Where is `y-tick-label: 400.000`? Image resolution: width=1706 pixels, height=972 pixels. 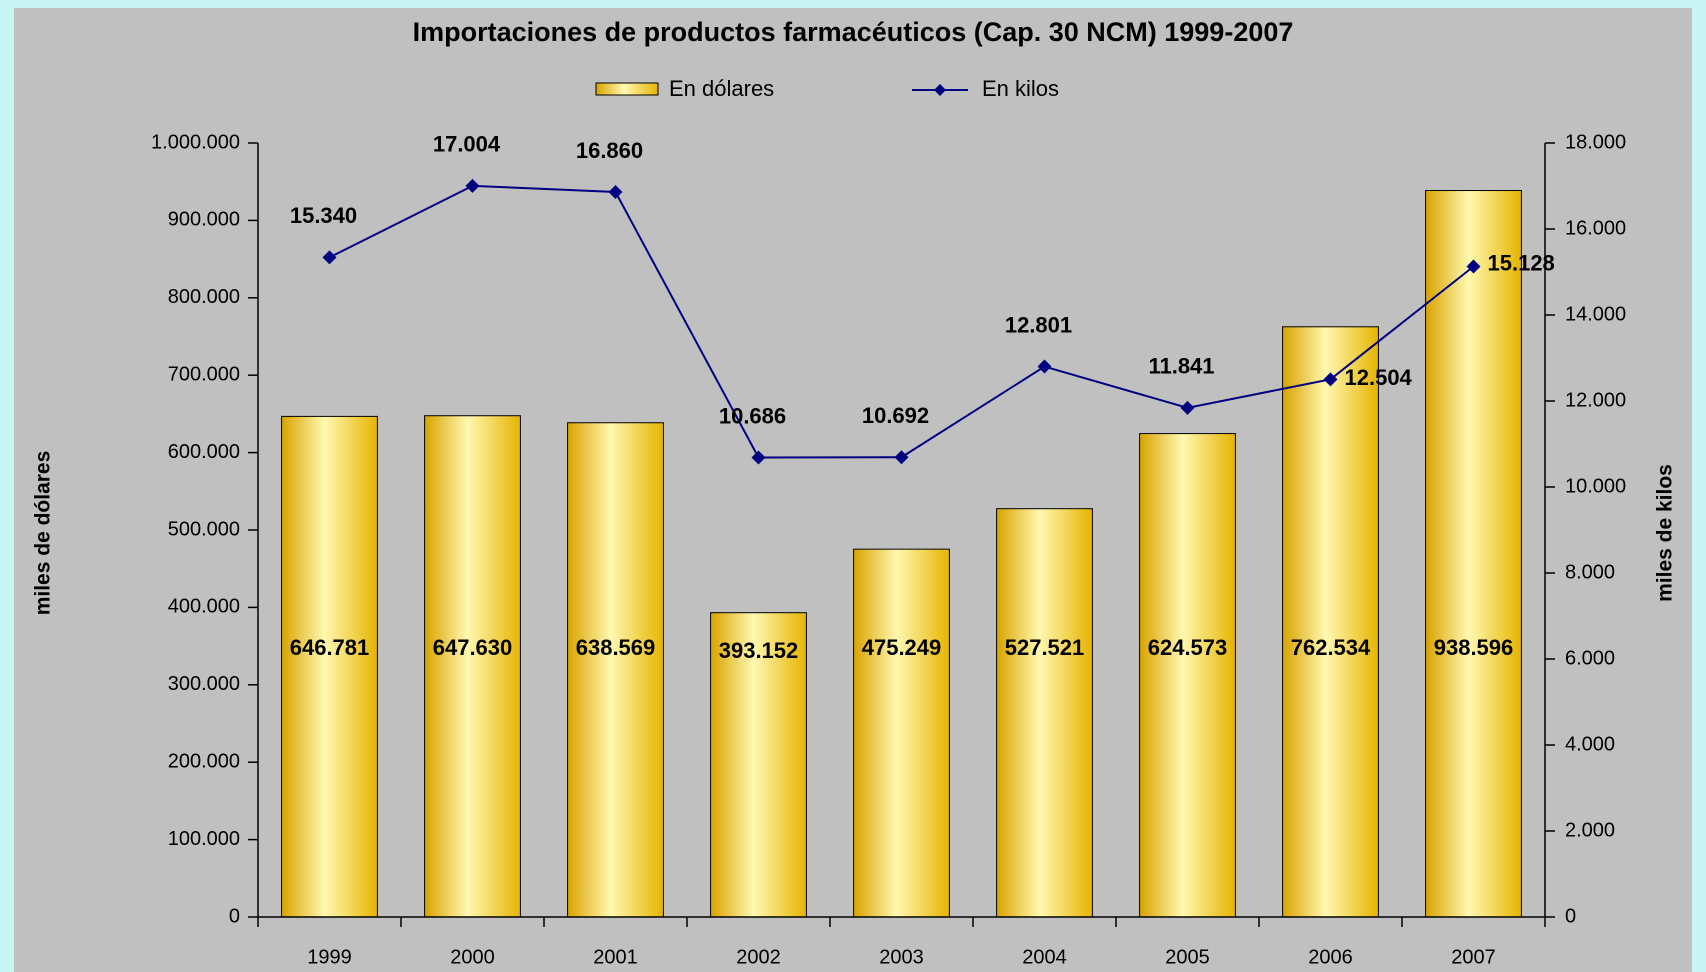
y-tick-label: 400.000 is located at coordinates (204, 607).